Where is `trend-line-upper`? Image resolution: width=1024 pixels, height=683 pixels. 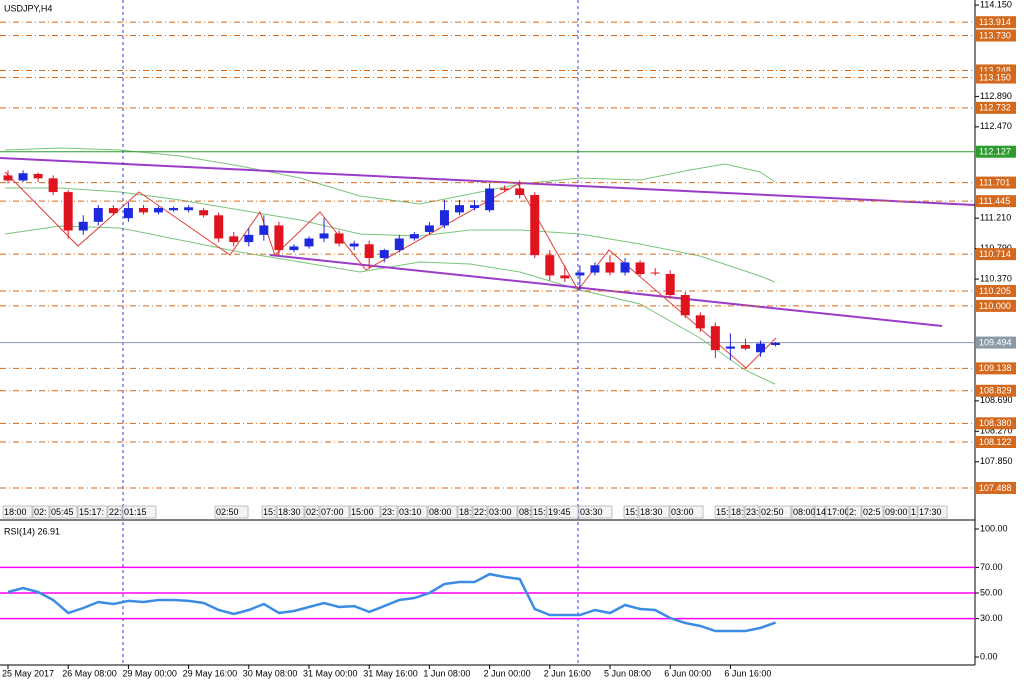 trend-line-upper is located at coordinates (488, 181).